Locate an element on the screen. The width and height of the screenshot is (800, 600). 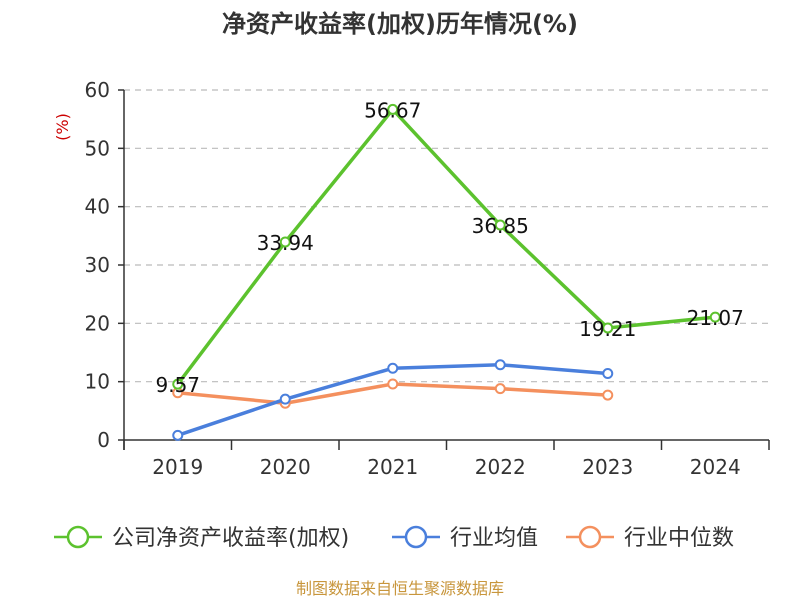
legend-label: 行业中位数 is located at coordinates (679, 538).